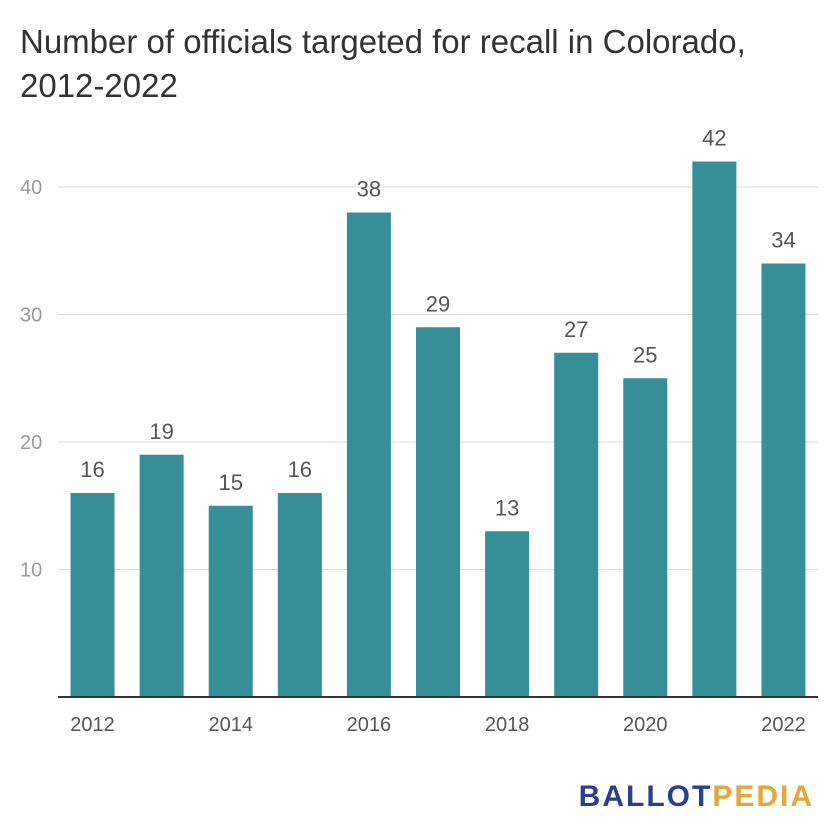 This screenshot has width=840, height=840. What do you see at coordinates (31, 571) in the screenshot?
I see `y-tick-label: 10` at bounding box center [31, 571].